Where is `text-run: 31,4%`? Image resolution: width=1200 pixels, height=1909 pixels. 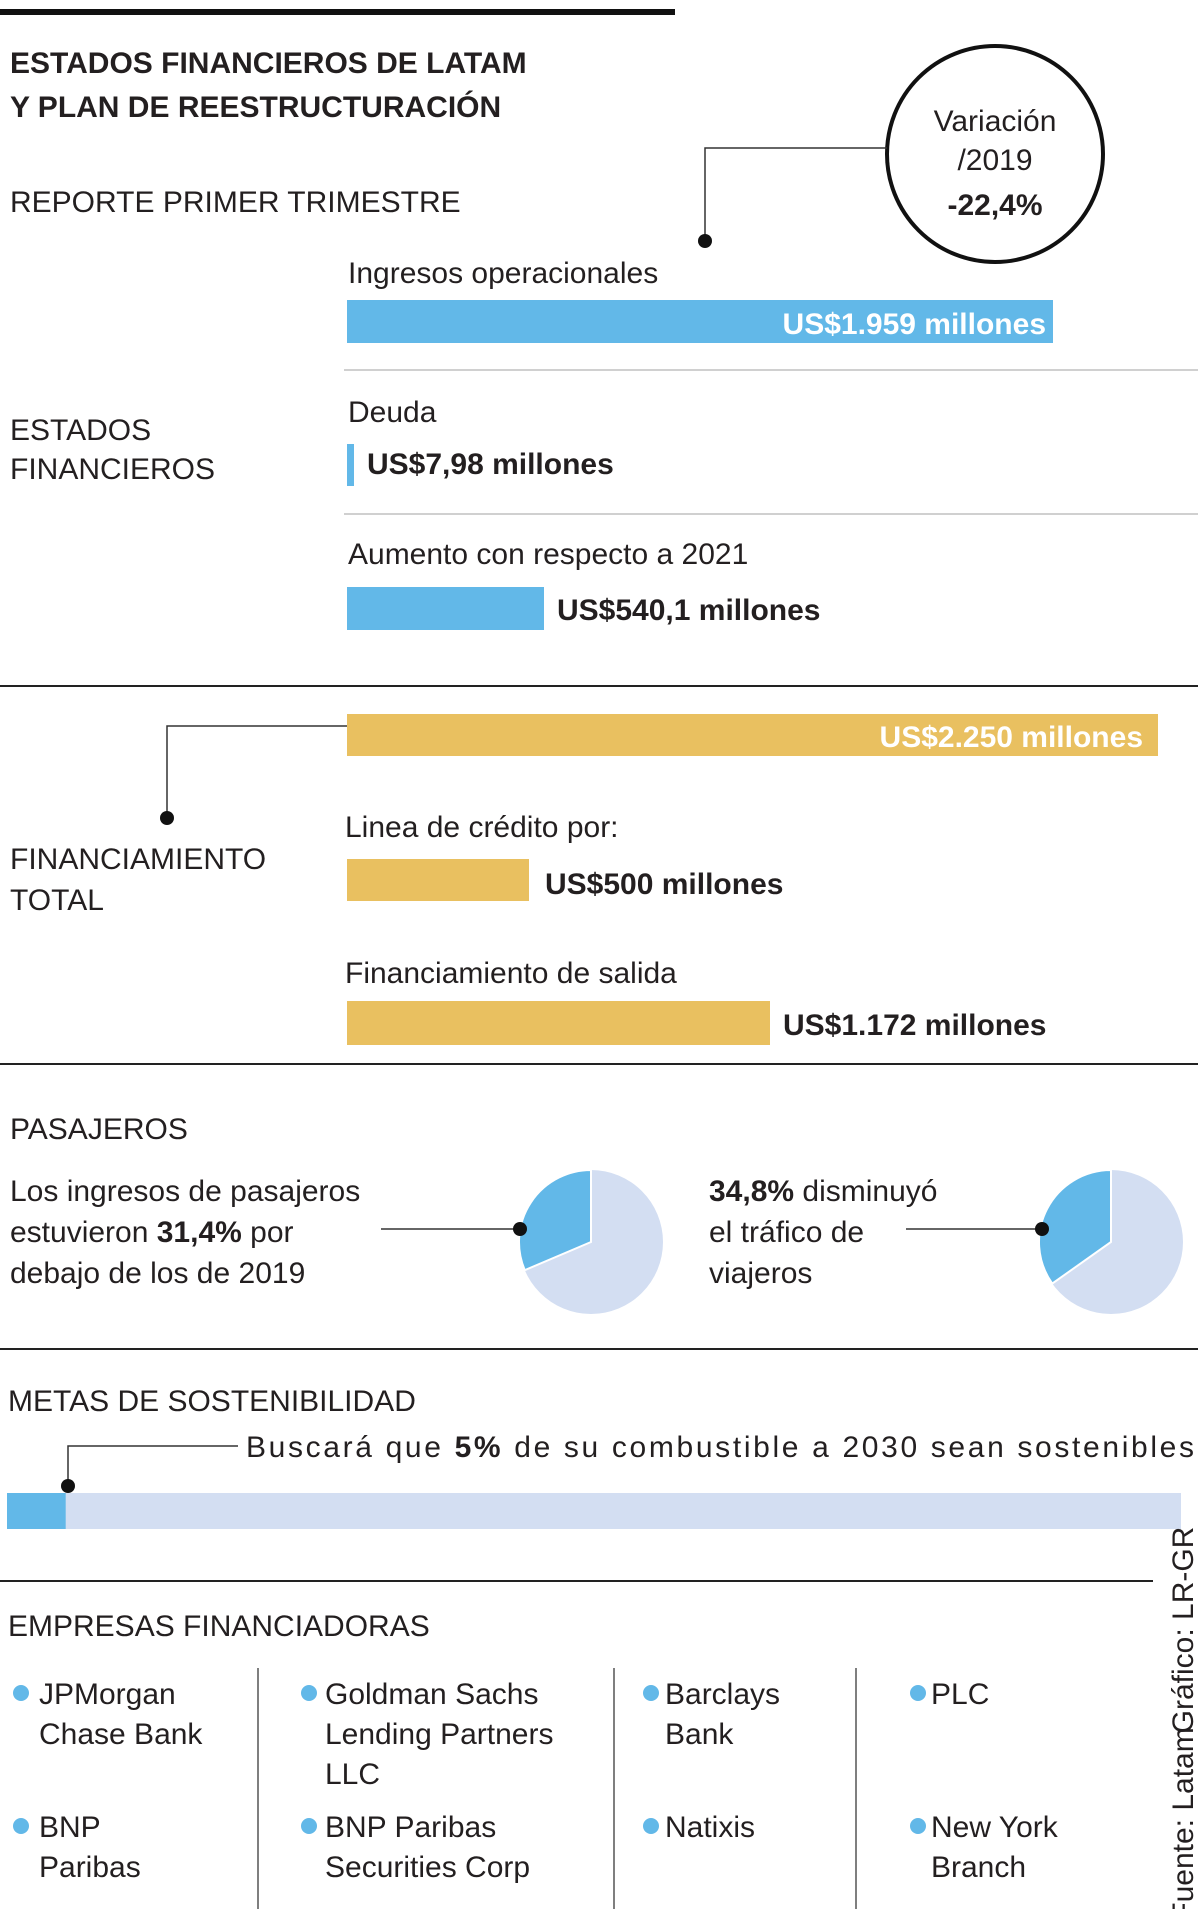 text-run: 31,4% is located at coordinates (199, 1232).